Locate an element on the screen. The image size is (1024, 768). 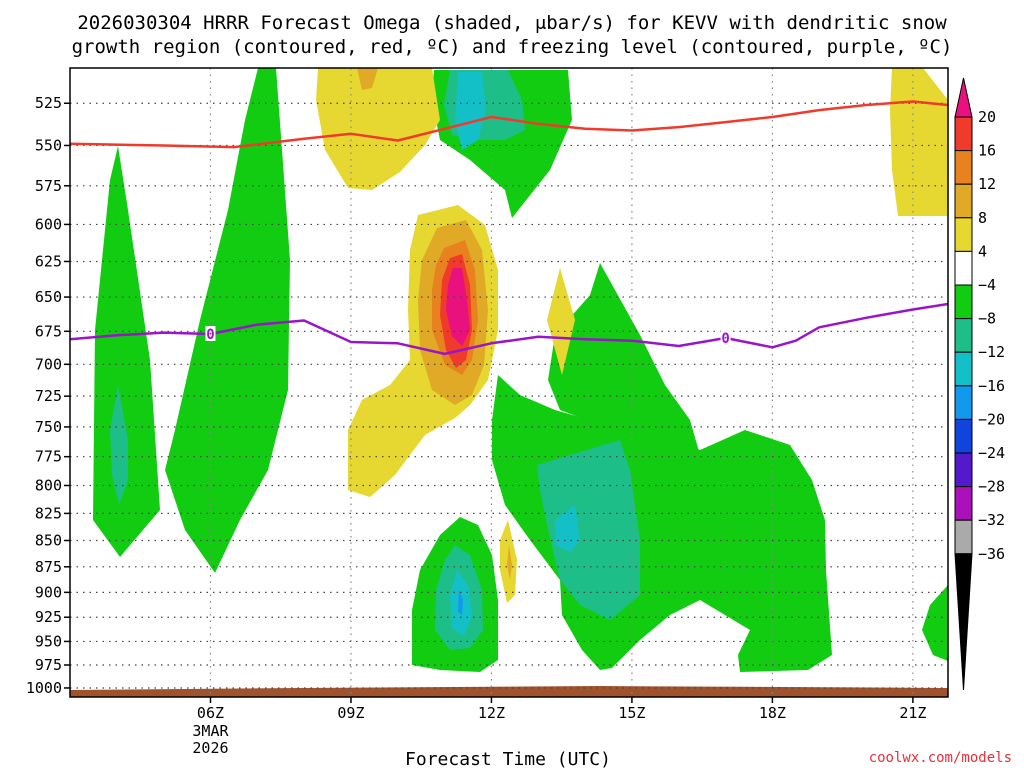
colorbar-label: −36 is located at coordinates (991, 554).